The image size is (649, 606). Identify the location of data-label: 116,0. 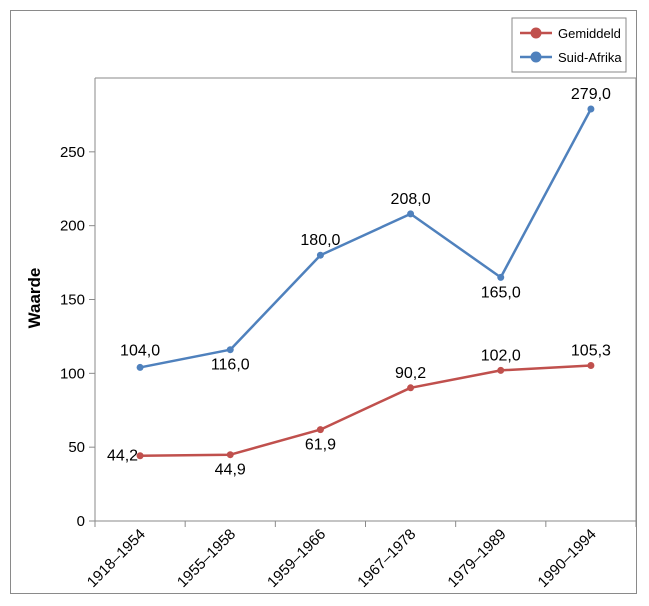
(230, 365).